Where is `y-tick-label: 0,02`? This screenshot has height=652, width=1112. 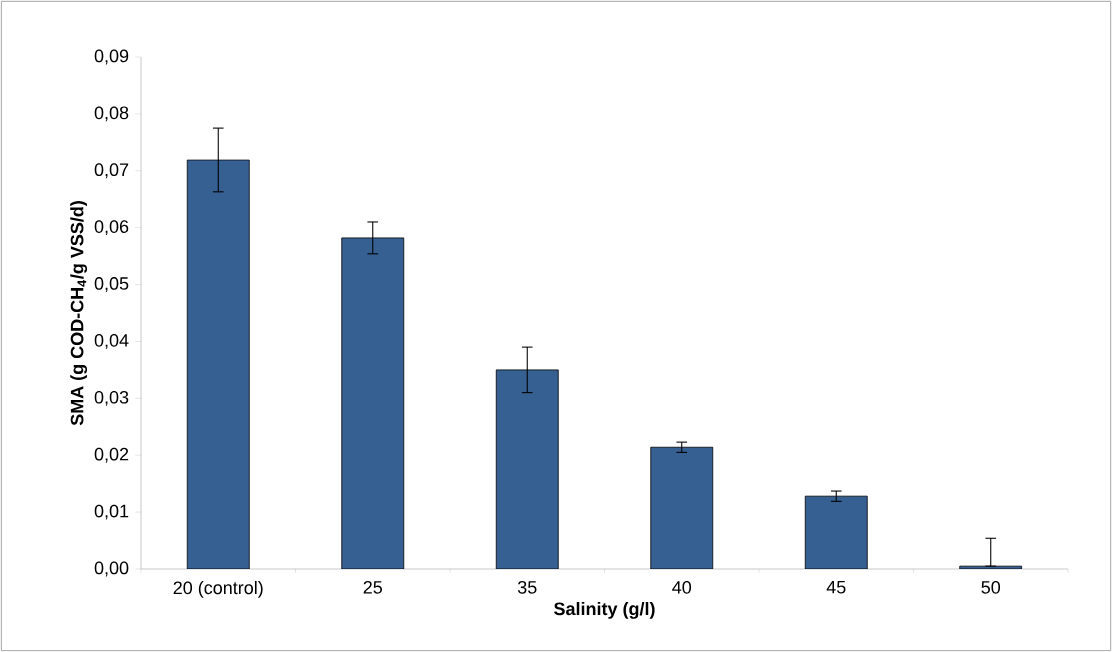 y-tick-label: 0,02 is located at coordinates (111, 455).